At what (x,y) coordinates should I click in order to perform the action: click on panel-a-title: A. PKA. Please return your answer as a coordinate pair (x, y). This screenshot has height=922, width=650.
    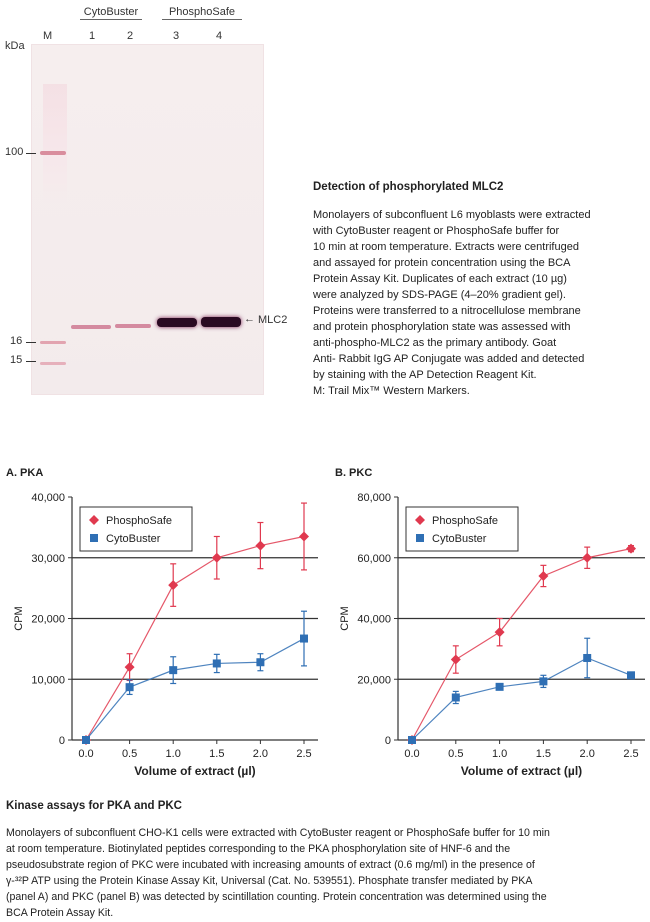
    Looking at the image, I should click on (25, 473).